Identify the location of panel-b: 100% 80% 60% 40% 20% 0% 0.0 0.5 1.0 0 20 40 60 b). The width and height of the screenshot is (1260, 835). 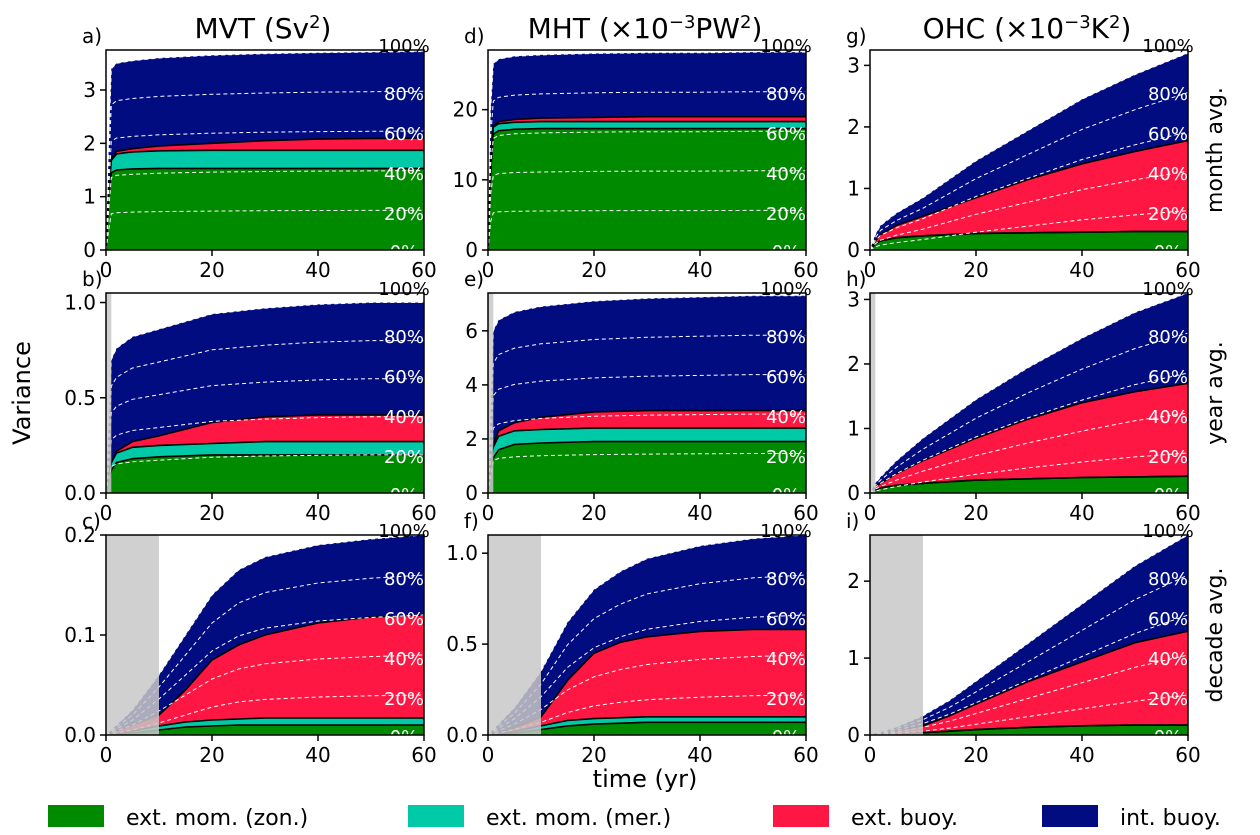
(250, 396).